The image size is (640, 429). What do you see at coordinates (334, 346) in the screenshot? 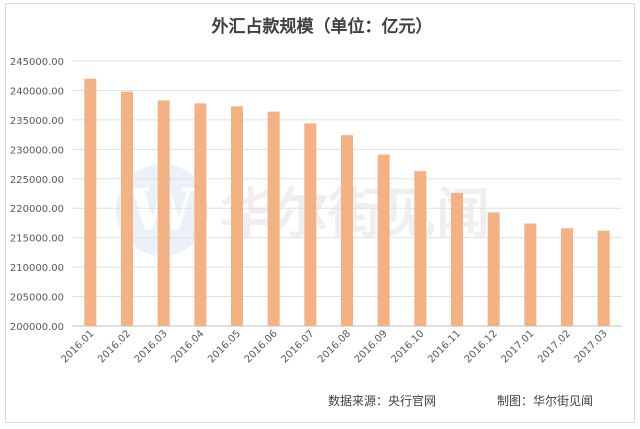
I see `x-tick-label: 2016.08` at bounding box center [334, 346].